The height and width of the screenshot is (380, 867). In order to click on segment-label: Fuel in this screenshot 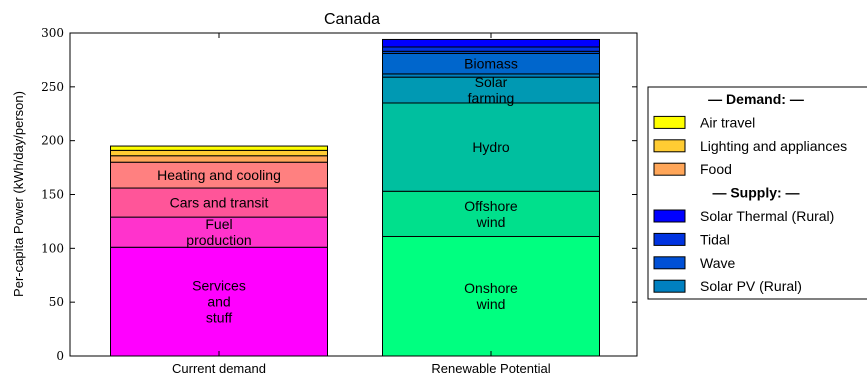, I will do `click(218, 224)`.